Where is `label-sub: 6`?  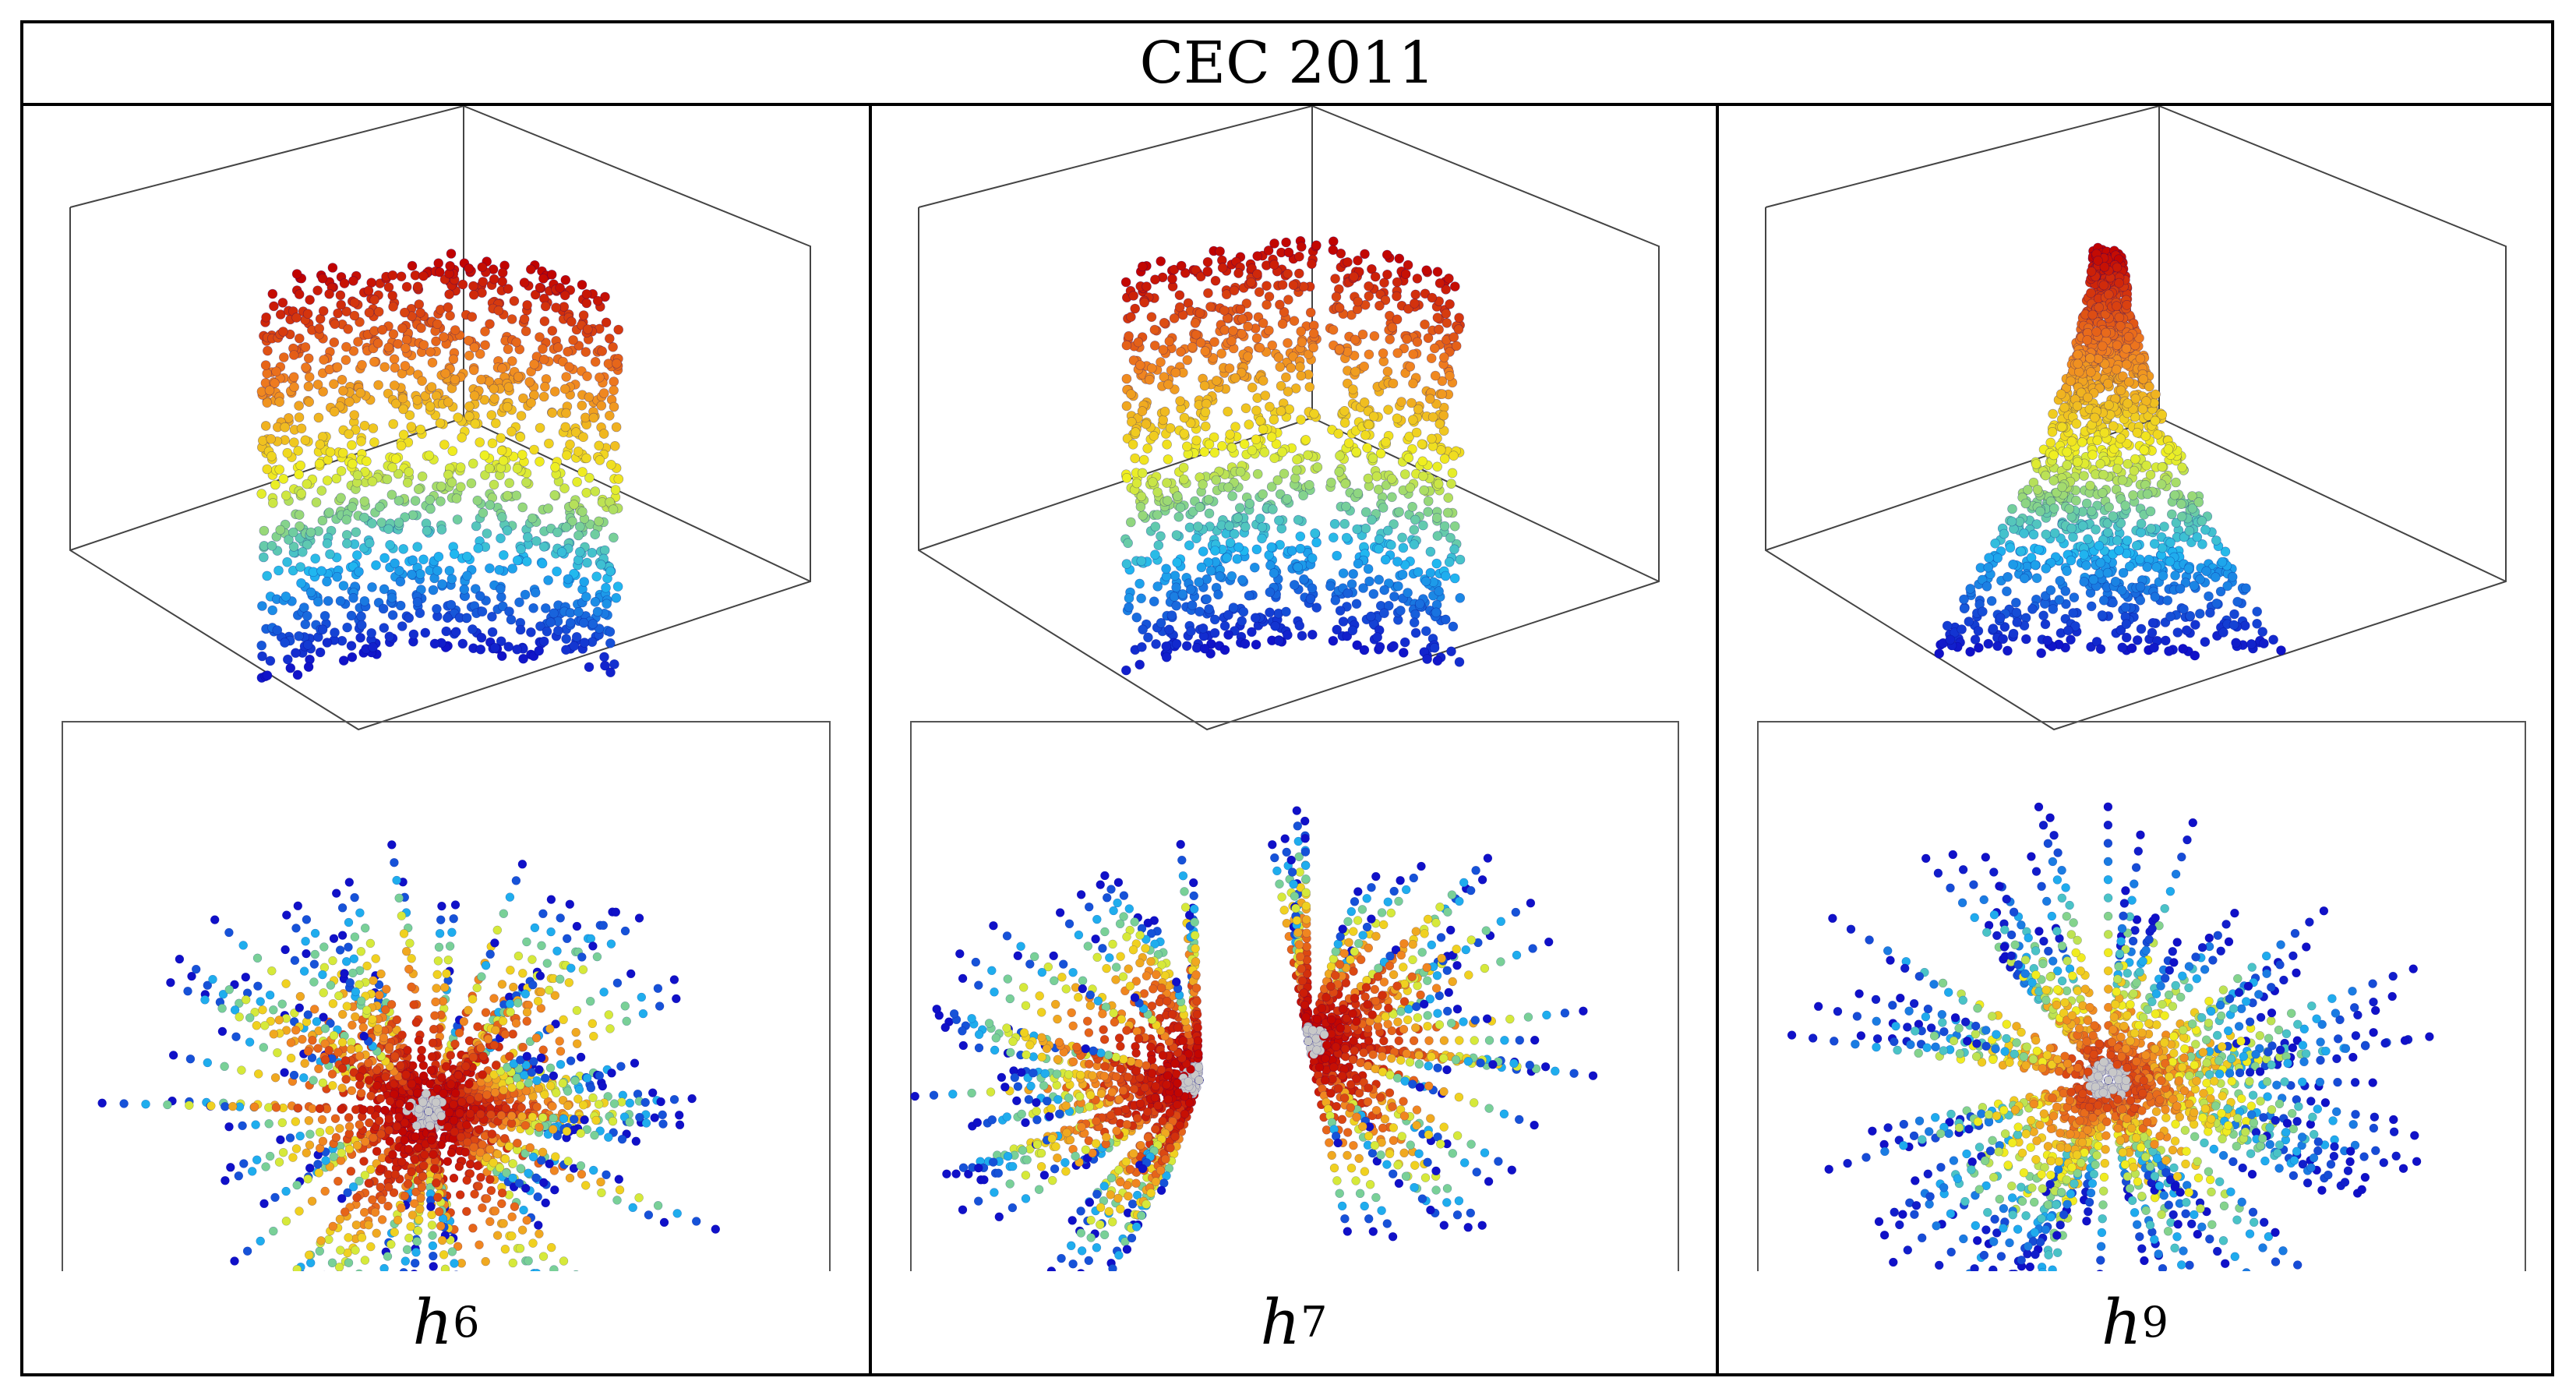
label-sub: 6 is located at coordinates (466, 1322).